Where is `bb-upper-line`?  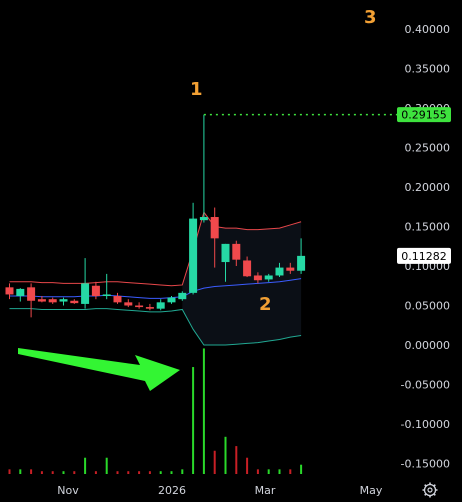 bb-upper-line is located at coordinates (155, 249).